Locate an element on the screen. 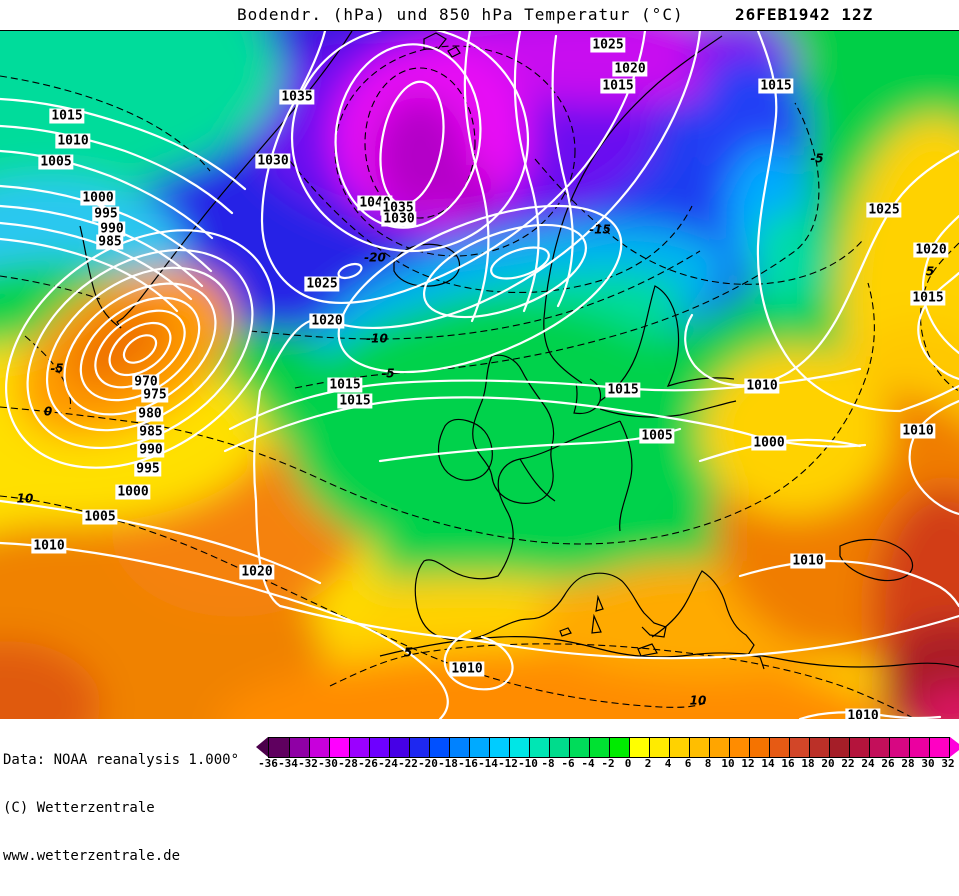 The image size is (959, 896). colorbar-tick-label: 18 is located at coordinates (808, 763).